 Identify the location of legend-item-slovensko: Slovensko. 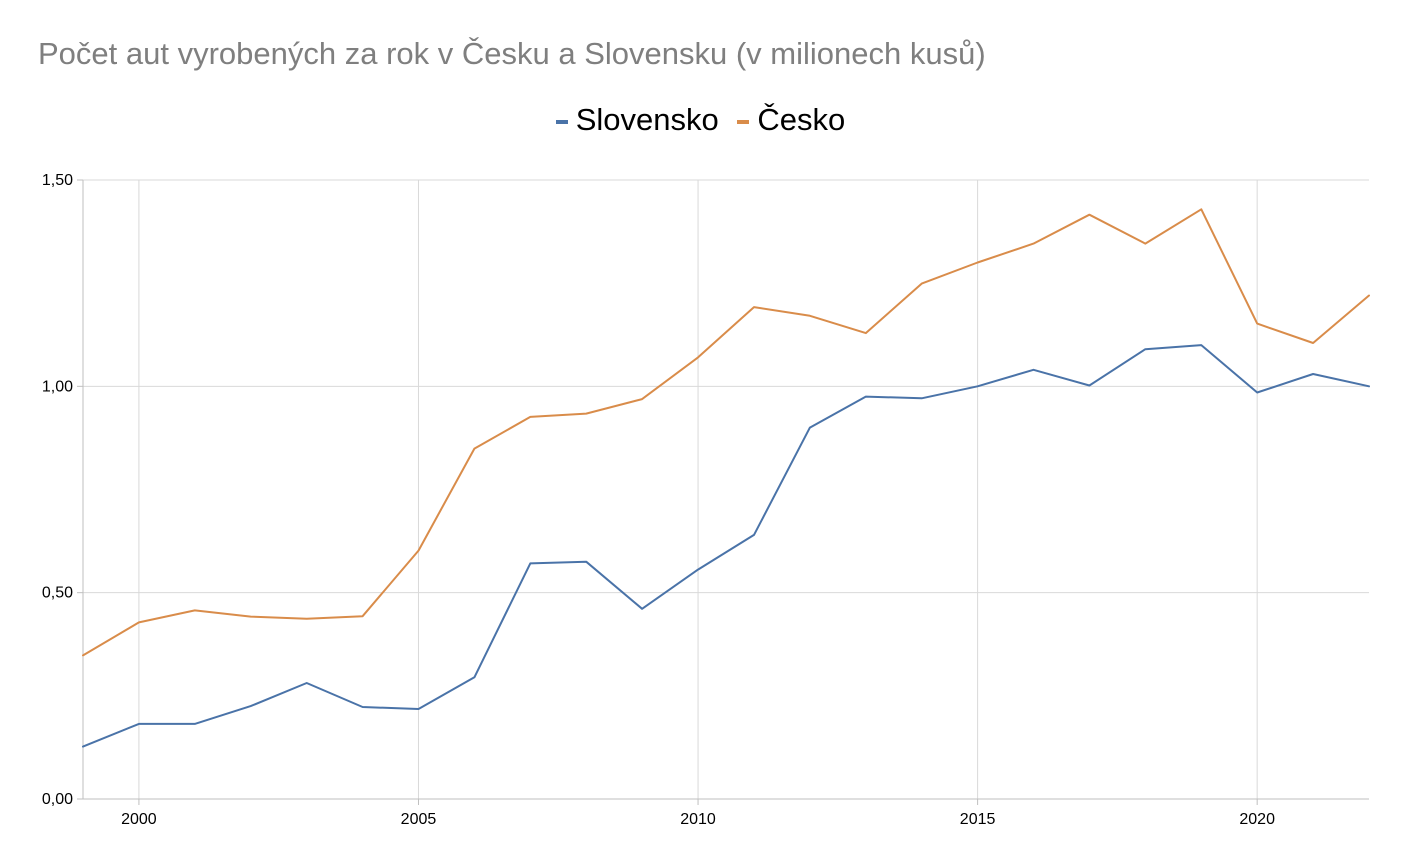
(637, 120).